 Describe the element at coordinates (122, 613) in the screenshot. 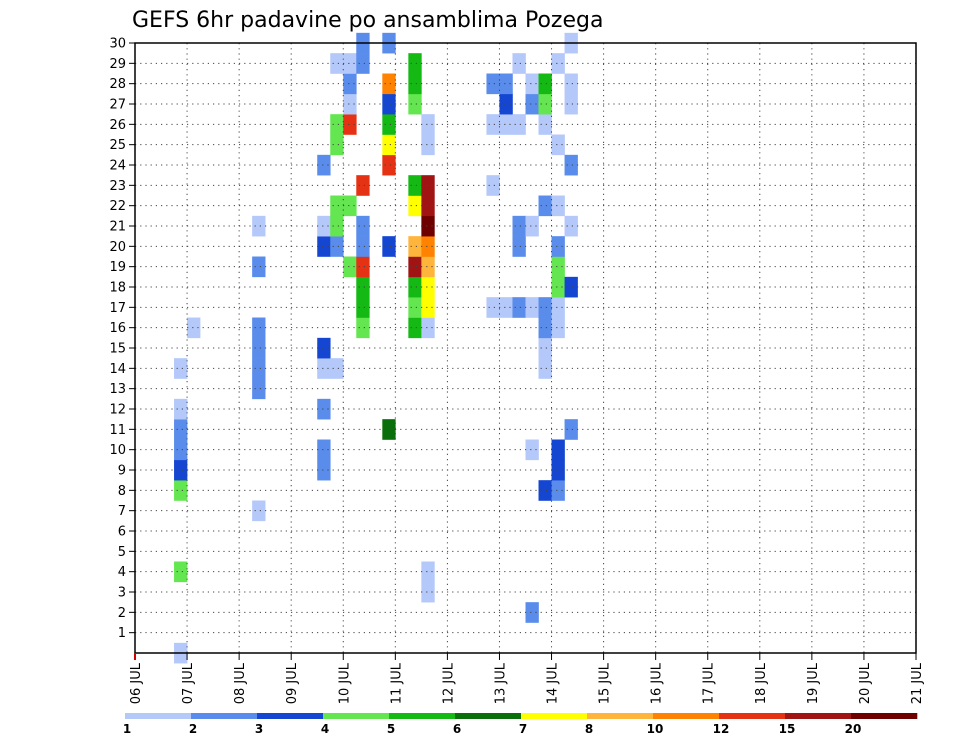

I see `y-tick-label: 2` at that location.